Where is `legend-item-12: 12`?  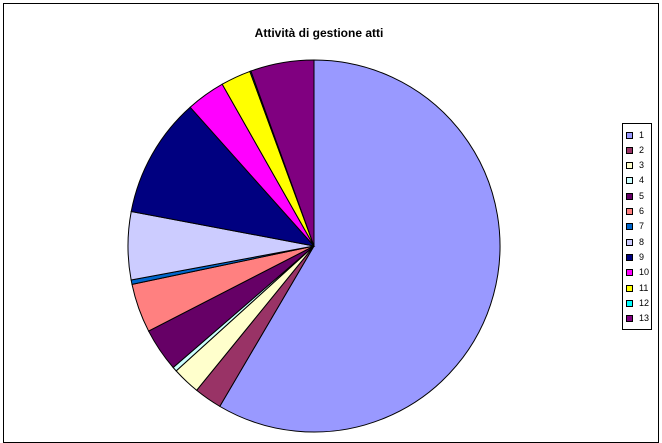
legend-item-12: 12 is located at coordinates (637, 303).